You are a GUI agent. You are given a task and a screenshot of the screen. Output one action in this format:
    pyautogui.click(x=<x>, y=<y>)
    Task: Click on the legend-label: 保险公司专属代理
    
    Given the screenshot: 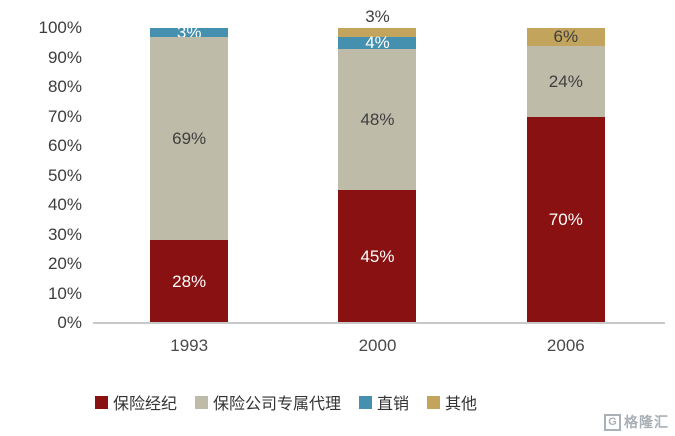 What is the action you would take?
    pyautogui.click(x=277, y=404)
    